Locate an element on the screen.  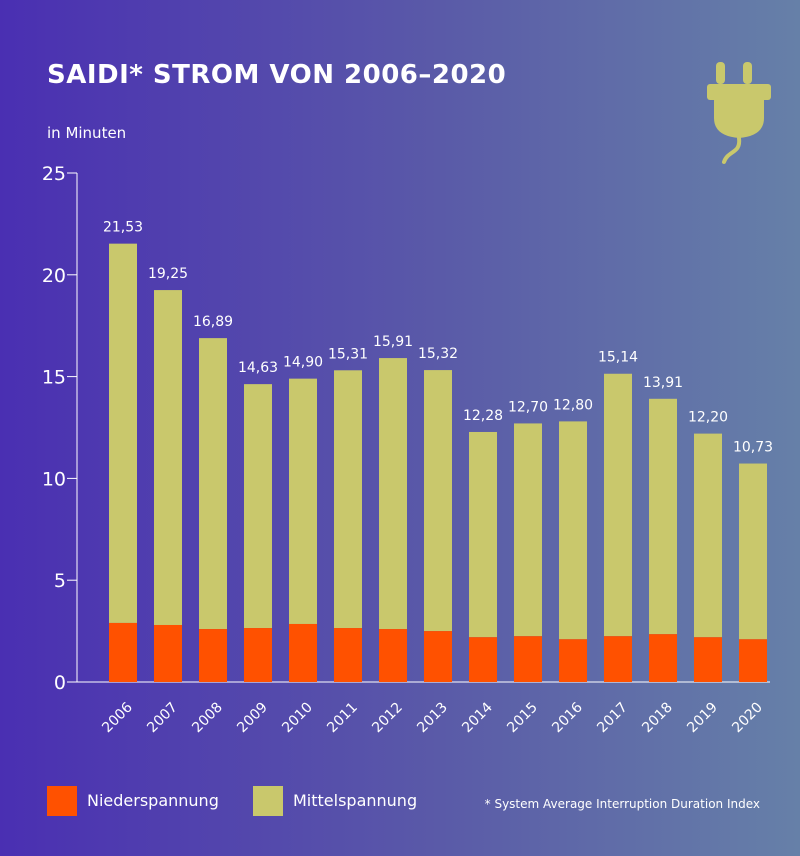
bar-niederspannung-2010 is located at coordinates (303, 652).